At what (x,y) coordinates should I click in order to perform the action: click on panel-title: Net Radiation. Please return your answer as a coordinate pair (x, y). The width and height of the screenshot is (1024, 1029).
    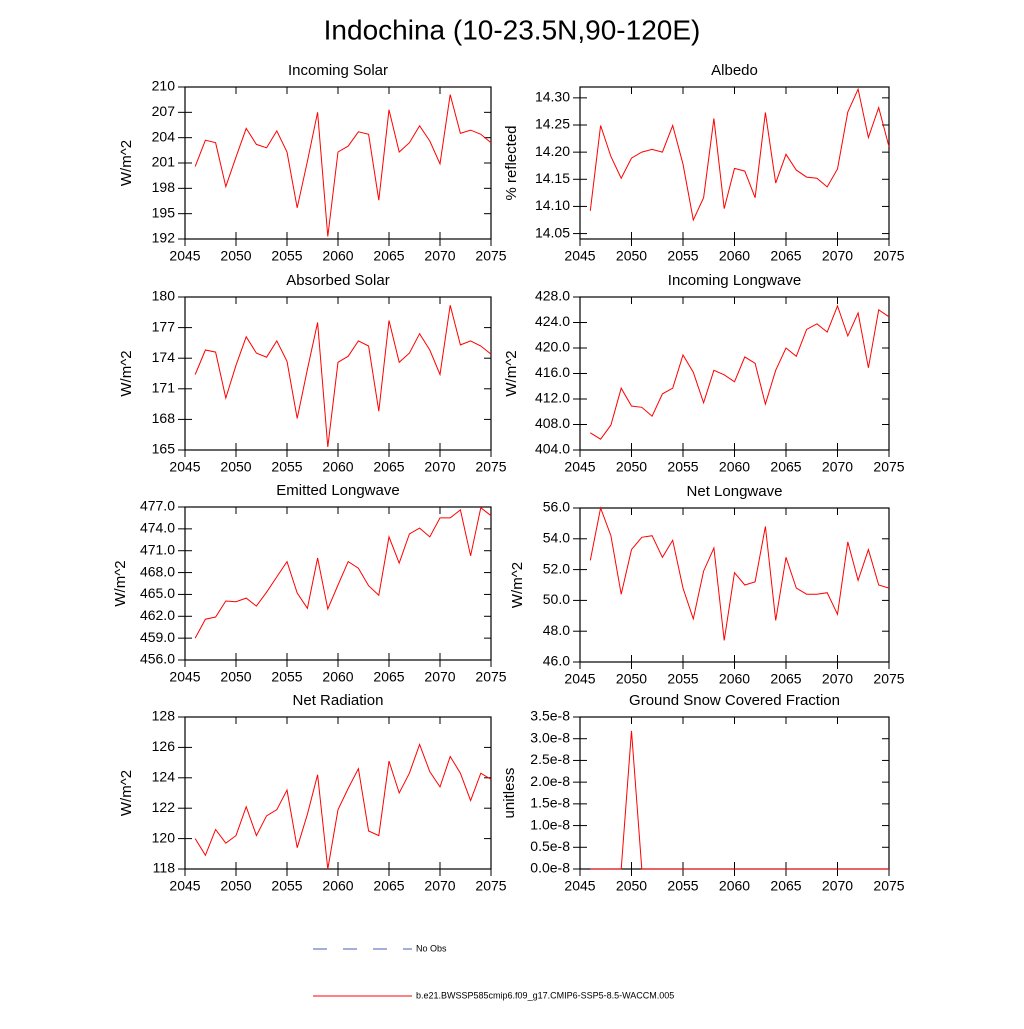
    Looking at the image, I should click on (338, 700).